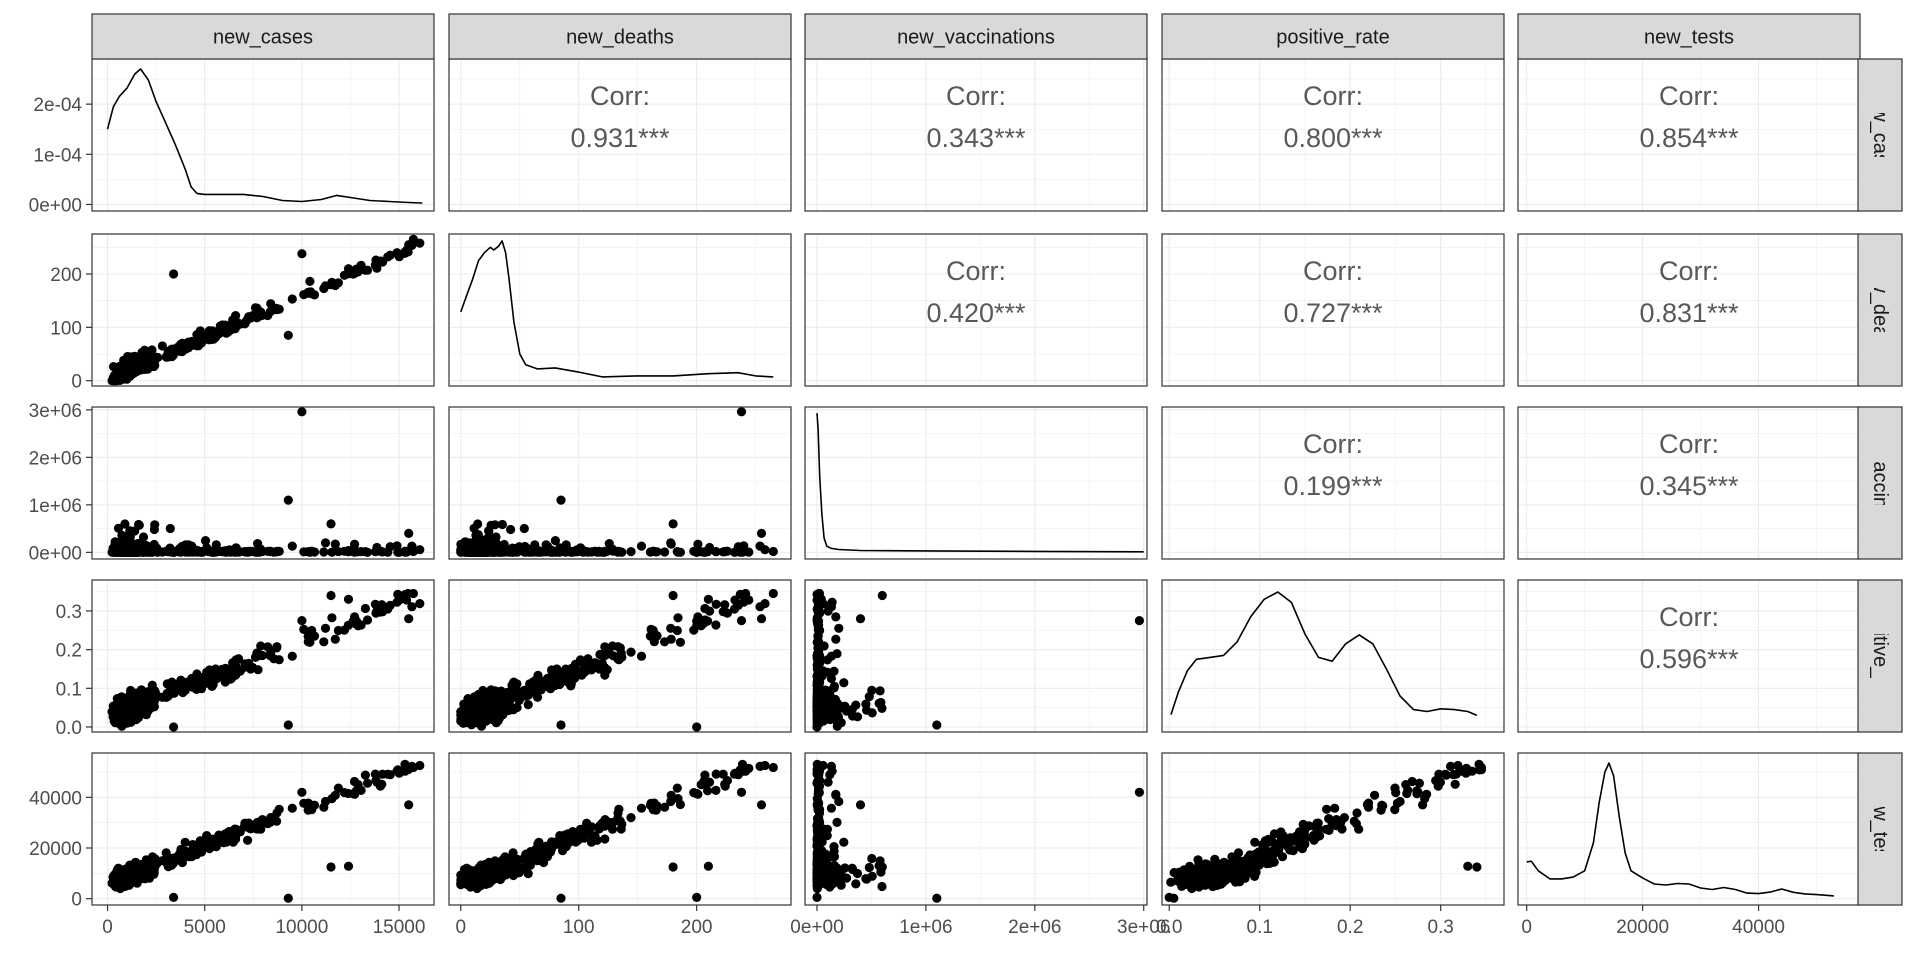 The width and height of the screenshot is (1920, 960). What do you see at coordinates (976, 483) in the screenshot?
I see `panel-new_vaccinations-new_vaccinations` at bounding box center [976, 483].